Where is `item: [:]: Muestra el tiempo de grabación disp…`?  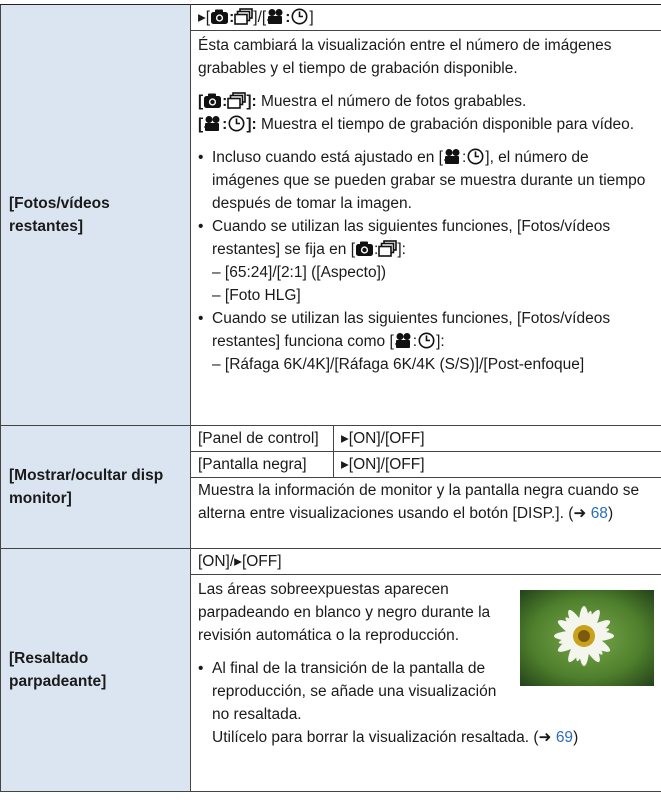
item: [:]: Muestra el tiempo de grabación disp… is located at coordinates (416, 124).